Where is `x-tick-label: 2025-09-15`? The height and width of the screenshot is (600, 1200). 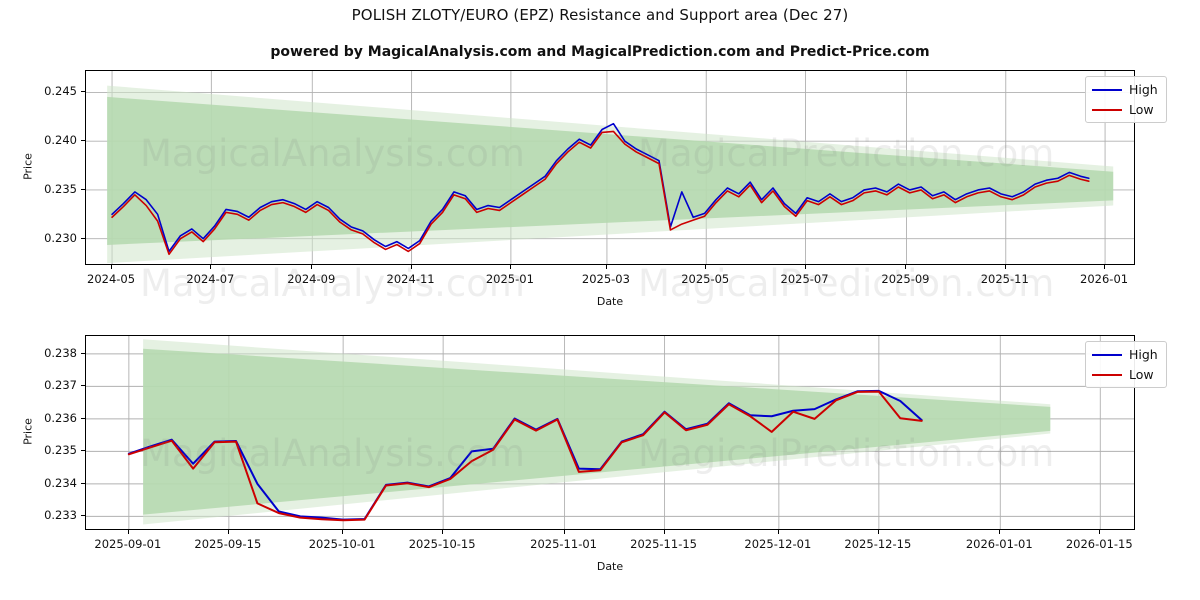
x-tick-label: 2025-09-15 is located at coordinates (228, 544).